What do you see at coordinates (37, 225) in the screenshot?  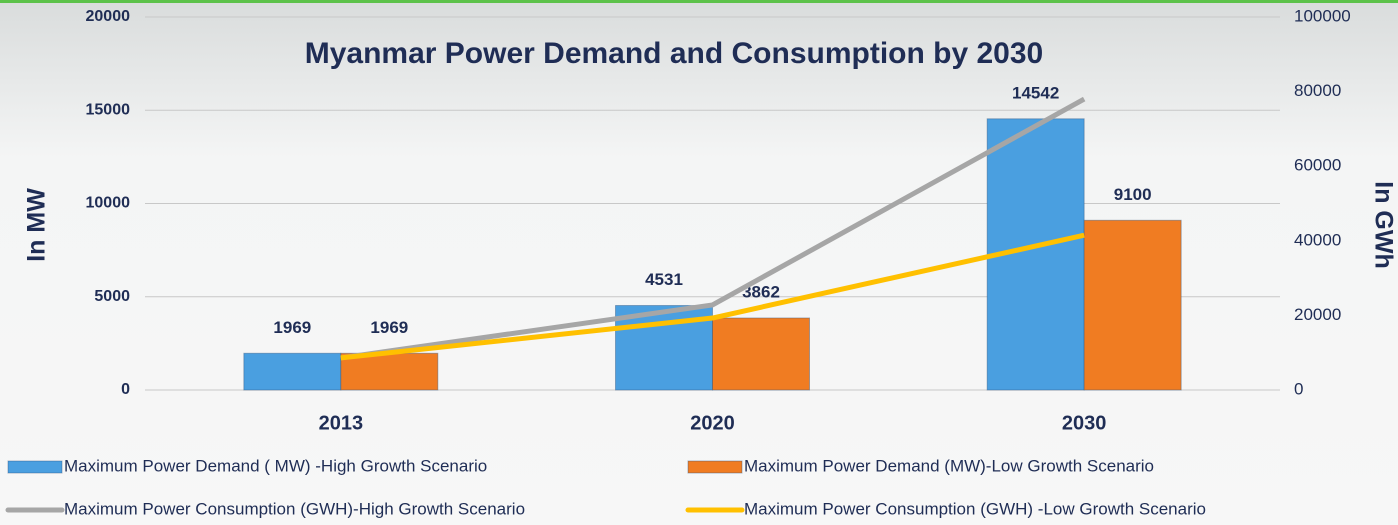 I see `y-axis-label: In MW` at bounding box center [37, 225].